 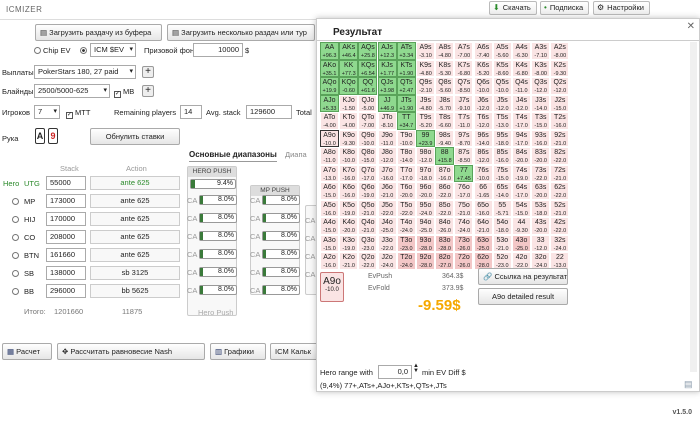 What do you see at coordinates (406, 68) in the screenshot?
I see `range-cell: KTs +1.90` at bounding box center [406, 68].